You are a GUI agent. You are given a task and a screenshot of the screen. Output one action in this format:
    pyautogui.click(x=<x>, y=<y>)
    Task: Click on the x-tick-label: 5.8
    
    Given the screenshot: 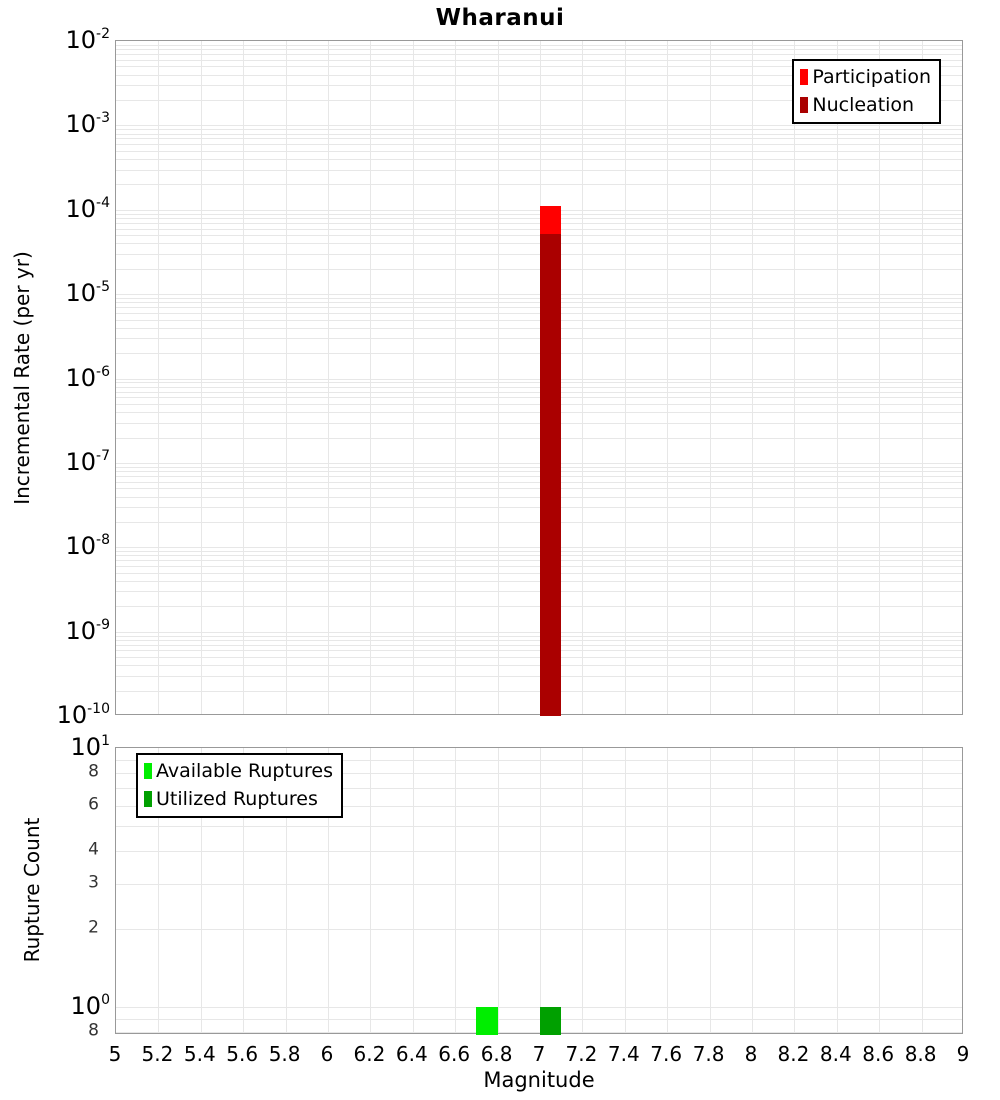 What is the action you would take?
    pyautogui.click(x=284, y=1054)
    